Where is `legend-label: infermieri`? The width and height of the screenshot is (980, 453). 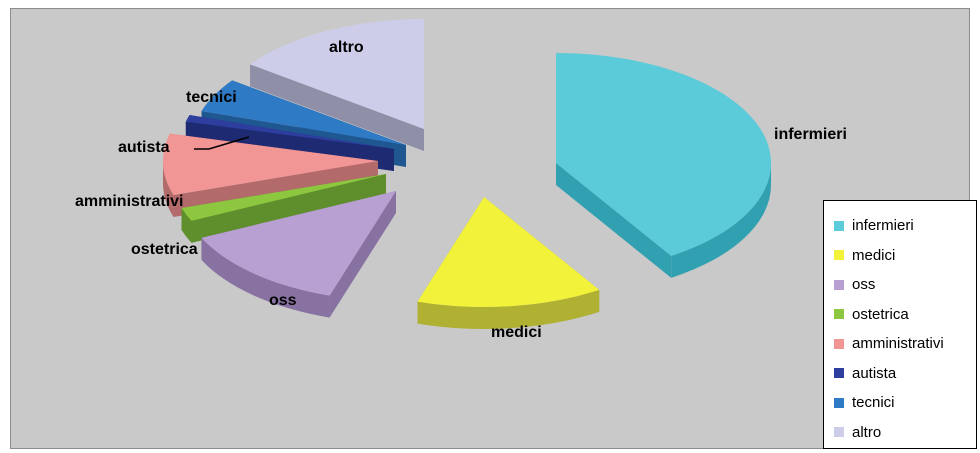
legend-label: infermieri is located at coordinates (883, 226).